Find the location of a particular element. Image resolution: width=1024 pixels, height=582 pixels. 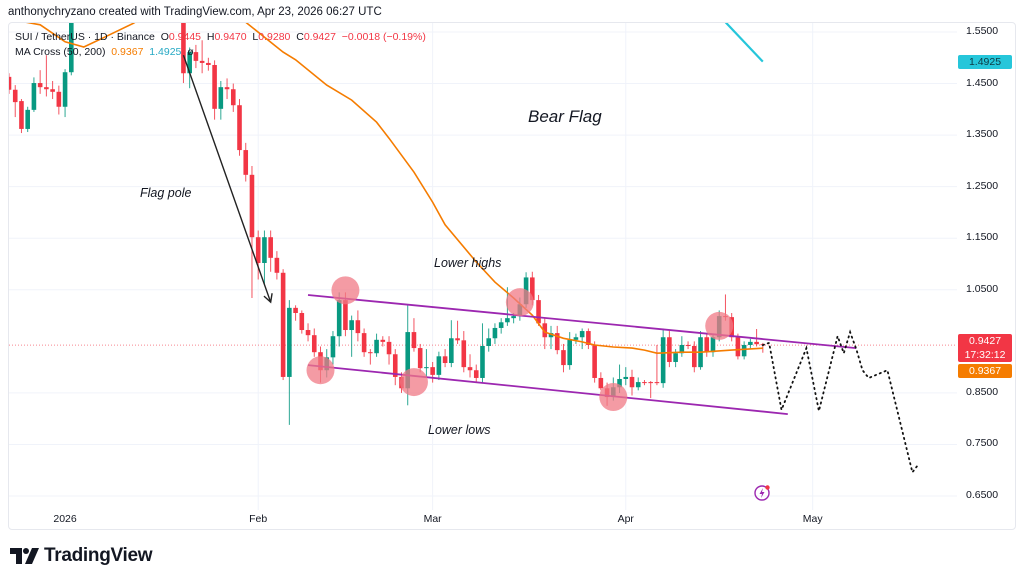

arrow-head-icon is located at coordinates (268, 298).